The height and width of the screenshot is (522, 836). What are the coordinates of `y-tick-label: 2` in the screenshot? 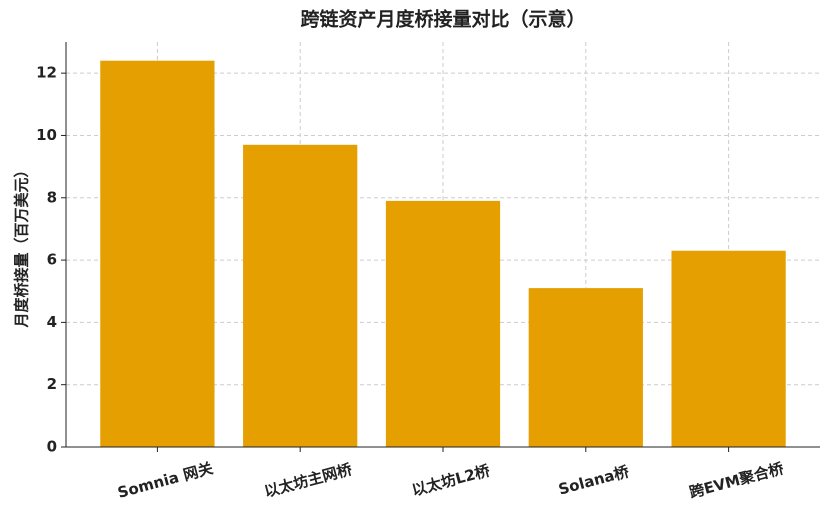 It's located at (52, 384).